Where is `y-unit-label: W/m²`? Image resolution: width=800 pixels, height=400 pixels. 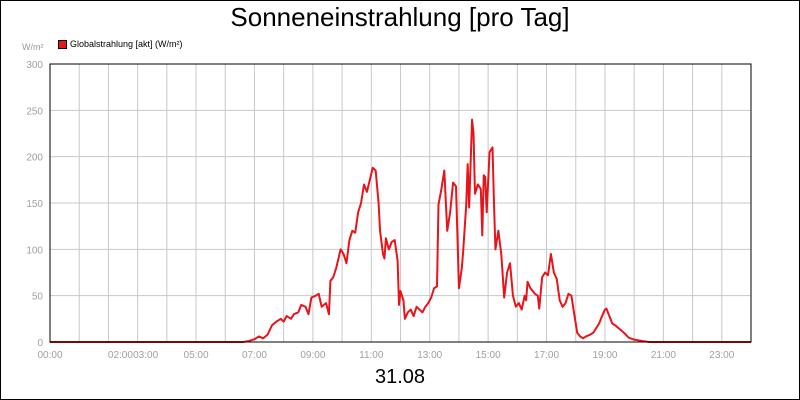 y-unit-label: W/m² is located at coordinates (33, 47).